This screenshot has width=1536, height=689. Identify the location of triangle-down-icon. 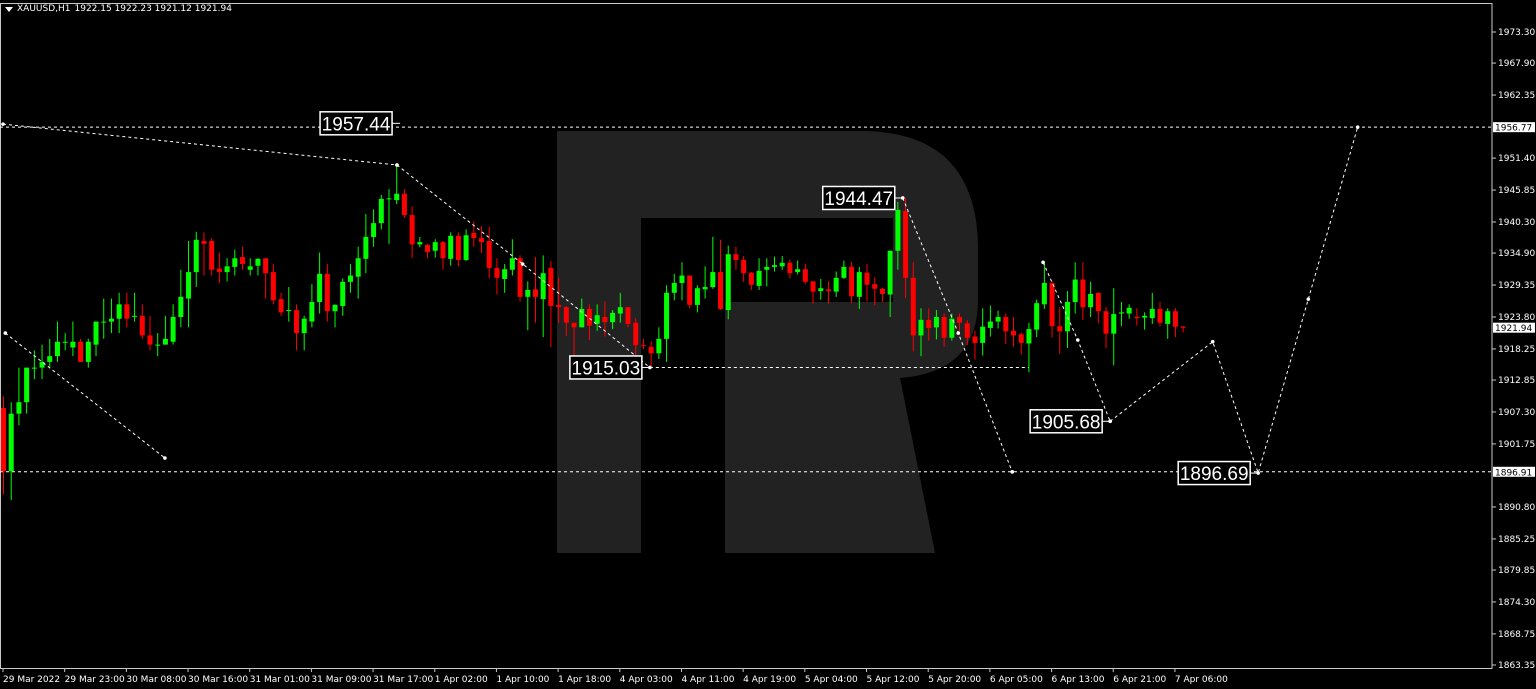
(9, 9).